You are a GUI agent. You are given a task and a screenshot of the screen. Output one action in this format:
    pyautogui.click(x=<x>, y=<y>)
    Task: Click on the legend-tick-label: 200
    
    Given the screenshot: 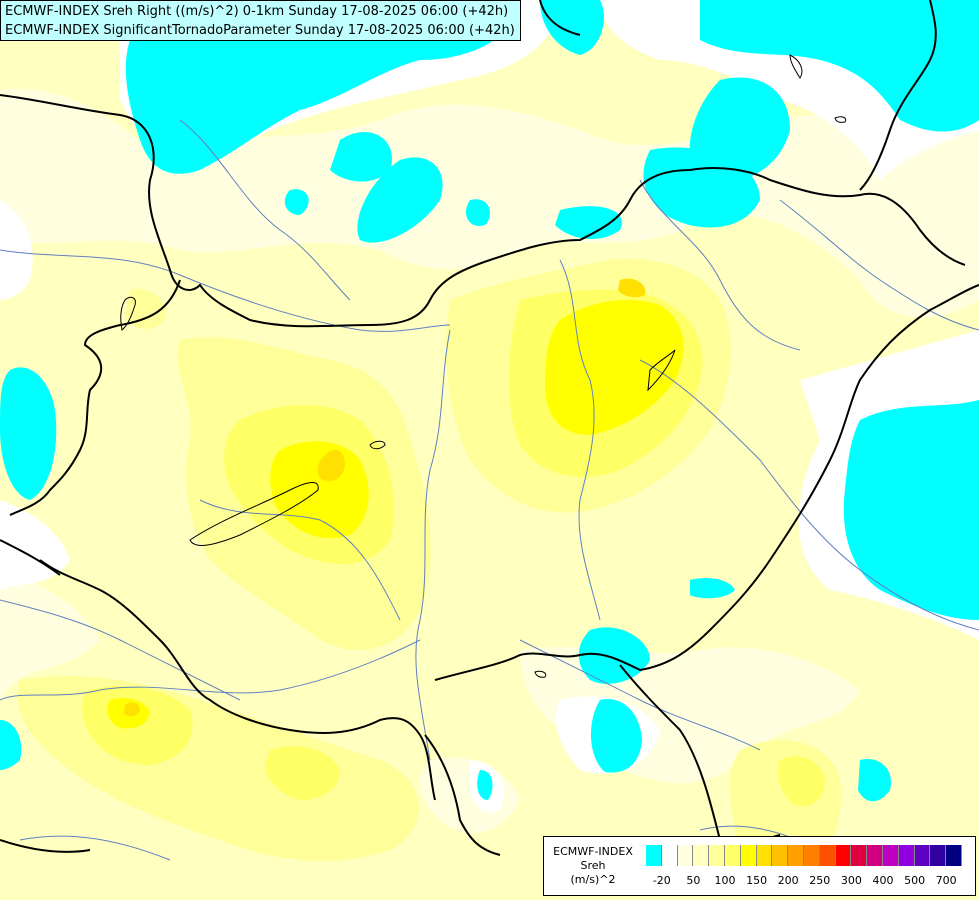 What is the action you would take?
    pyautogui.click(x=788, y=880)
    